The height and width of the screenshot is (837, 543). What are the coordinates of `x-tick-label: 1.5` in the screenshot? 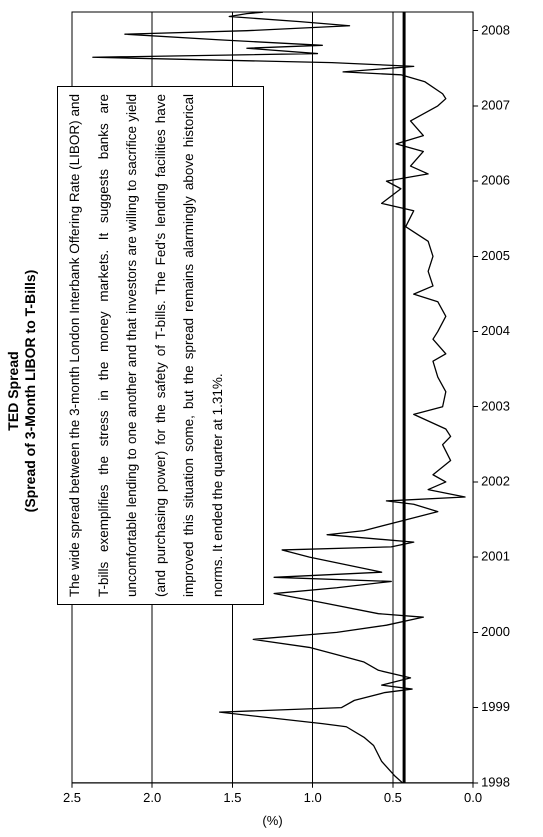 It's located at (232, 798).